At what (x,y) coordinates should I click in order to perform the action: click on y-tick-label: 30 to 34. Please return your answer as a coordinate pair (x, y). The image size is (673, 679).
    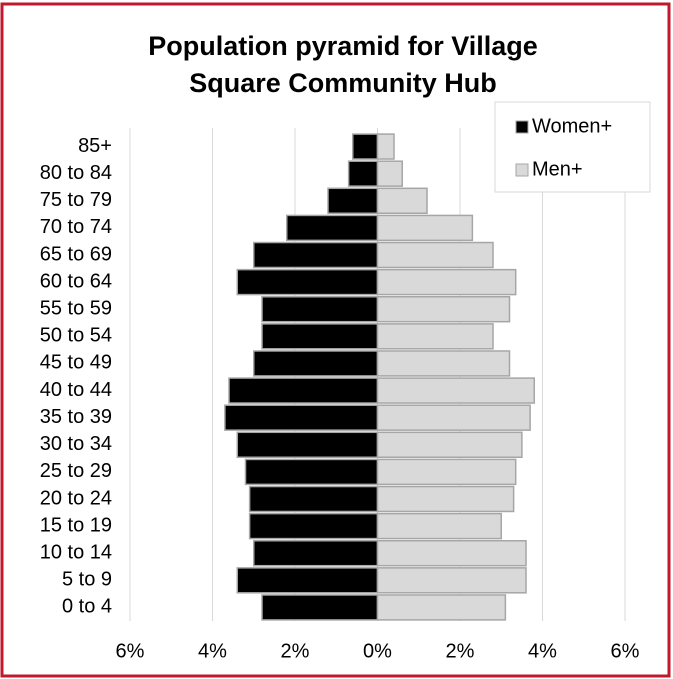
    Looking at the image, I should click on (76, 444).